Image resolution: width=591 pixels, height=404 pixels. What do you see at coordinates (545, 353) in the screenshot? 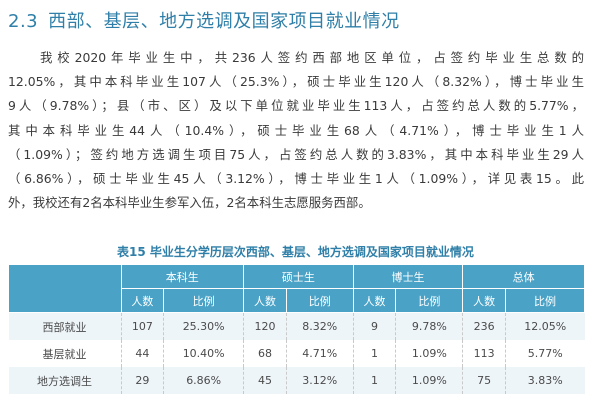
I see `table-cell: 5.77%` at bounding box center [545, 353].